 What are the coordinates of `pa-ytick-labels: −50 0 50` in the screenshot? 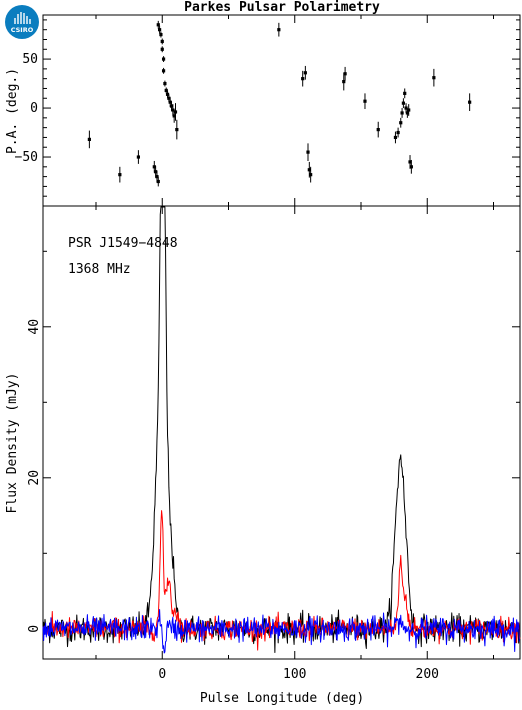 It's located at (26, 108).